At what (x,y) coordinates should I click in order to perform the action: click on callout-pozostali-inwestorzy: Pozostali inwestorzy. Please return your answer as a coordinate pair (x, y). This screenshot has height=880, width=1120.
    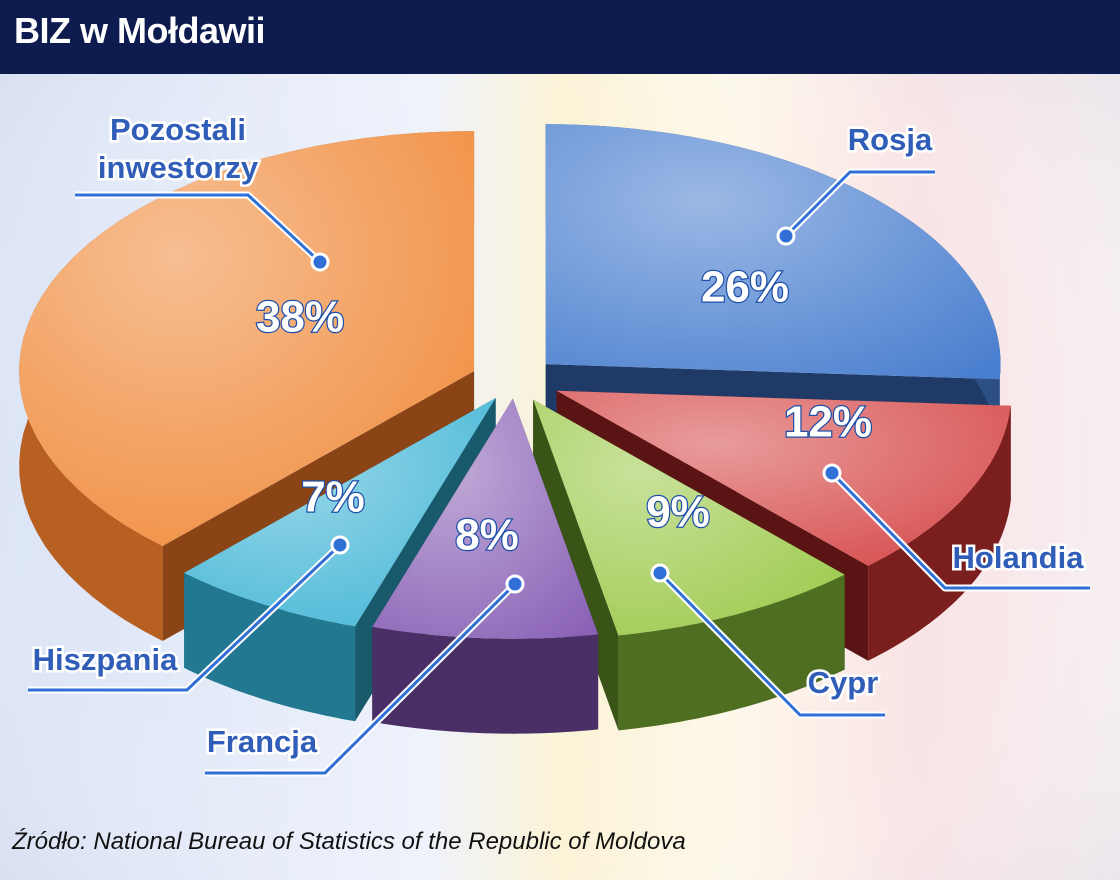
    Looking at the image, I should click on (202, 191).